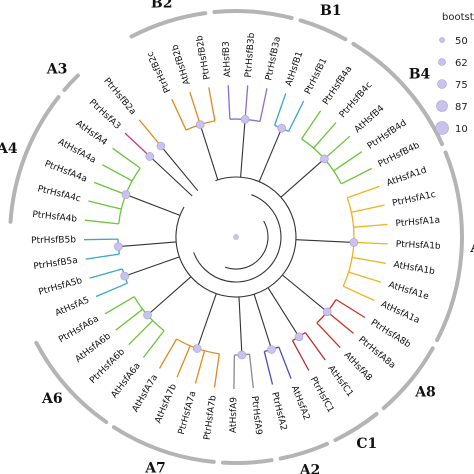  What do you see at coordinates (366, 444) in the screenshot?
I see `group-label: C1` at bounding box center [366, 444].